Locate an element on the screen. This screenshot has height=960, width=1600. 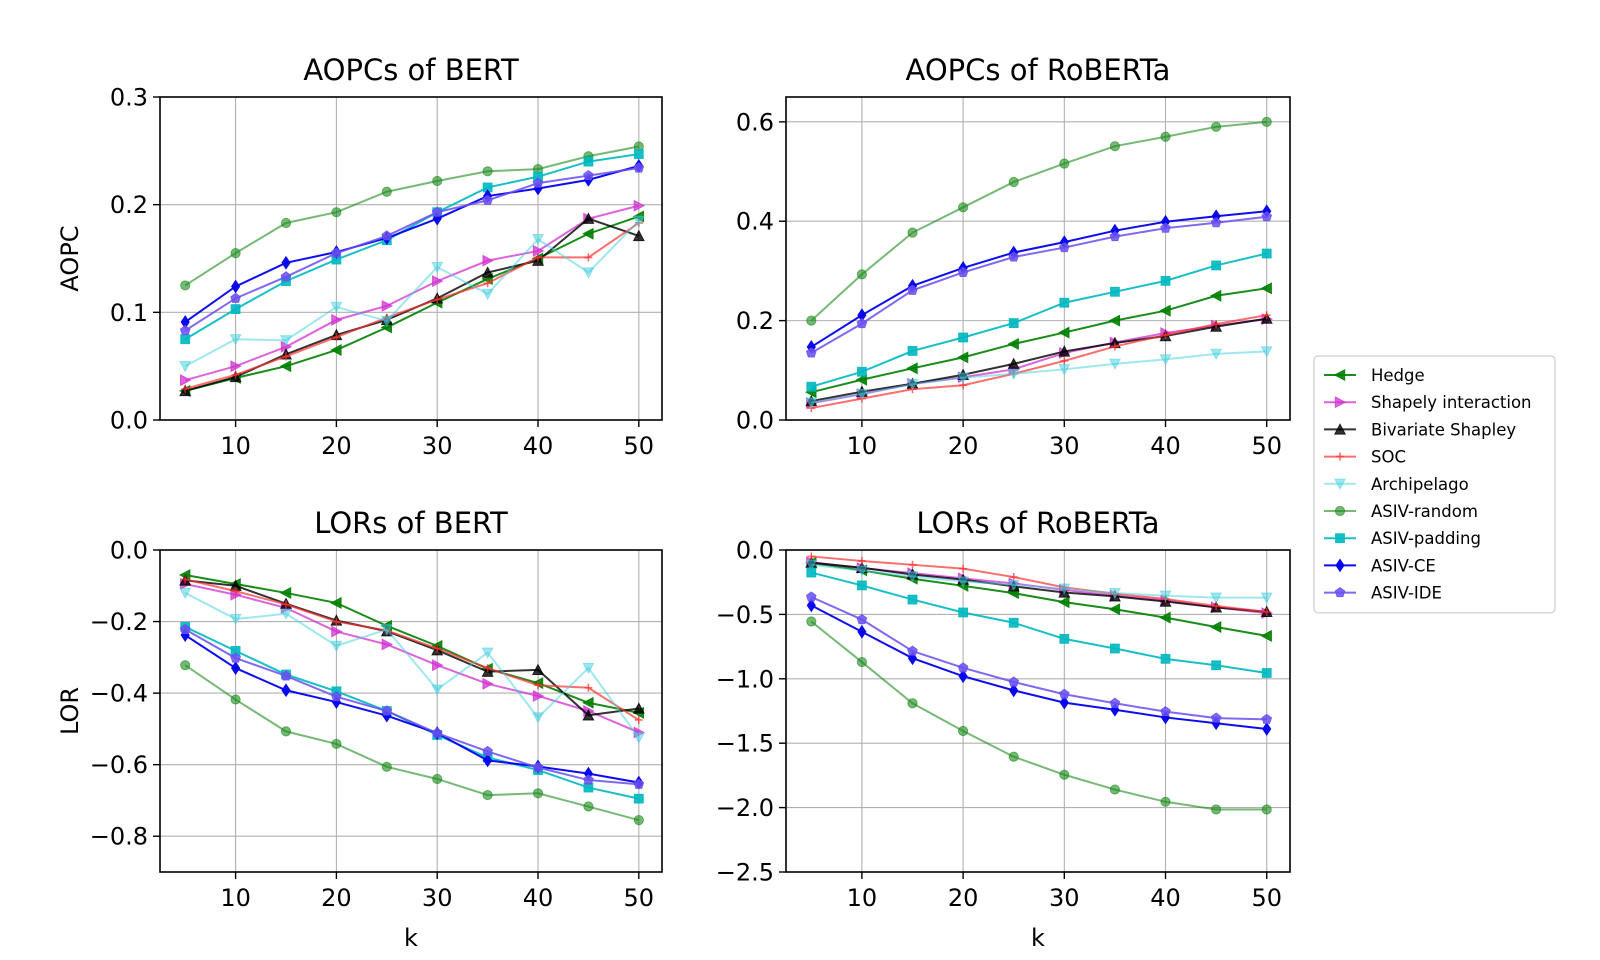
chart-title: LORs of RoBERTa is located at coordinates (1037, 523).